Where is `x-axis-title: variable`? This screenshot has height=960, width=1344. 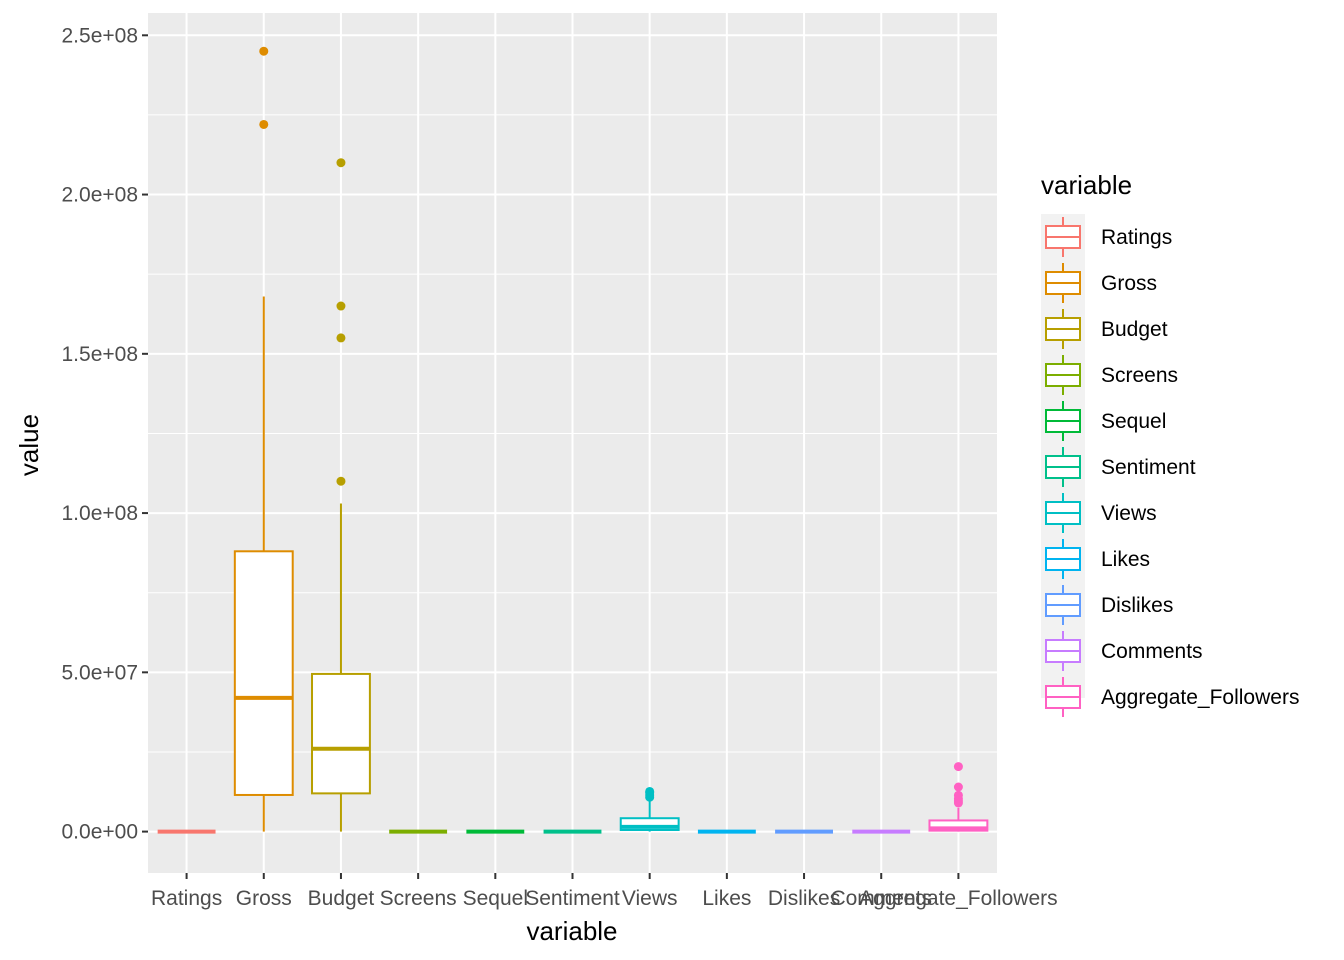 x-axis-title: variable is located at coordinates (571, 931).